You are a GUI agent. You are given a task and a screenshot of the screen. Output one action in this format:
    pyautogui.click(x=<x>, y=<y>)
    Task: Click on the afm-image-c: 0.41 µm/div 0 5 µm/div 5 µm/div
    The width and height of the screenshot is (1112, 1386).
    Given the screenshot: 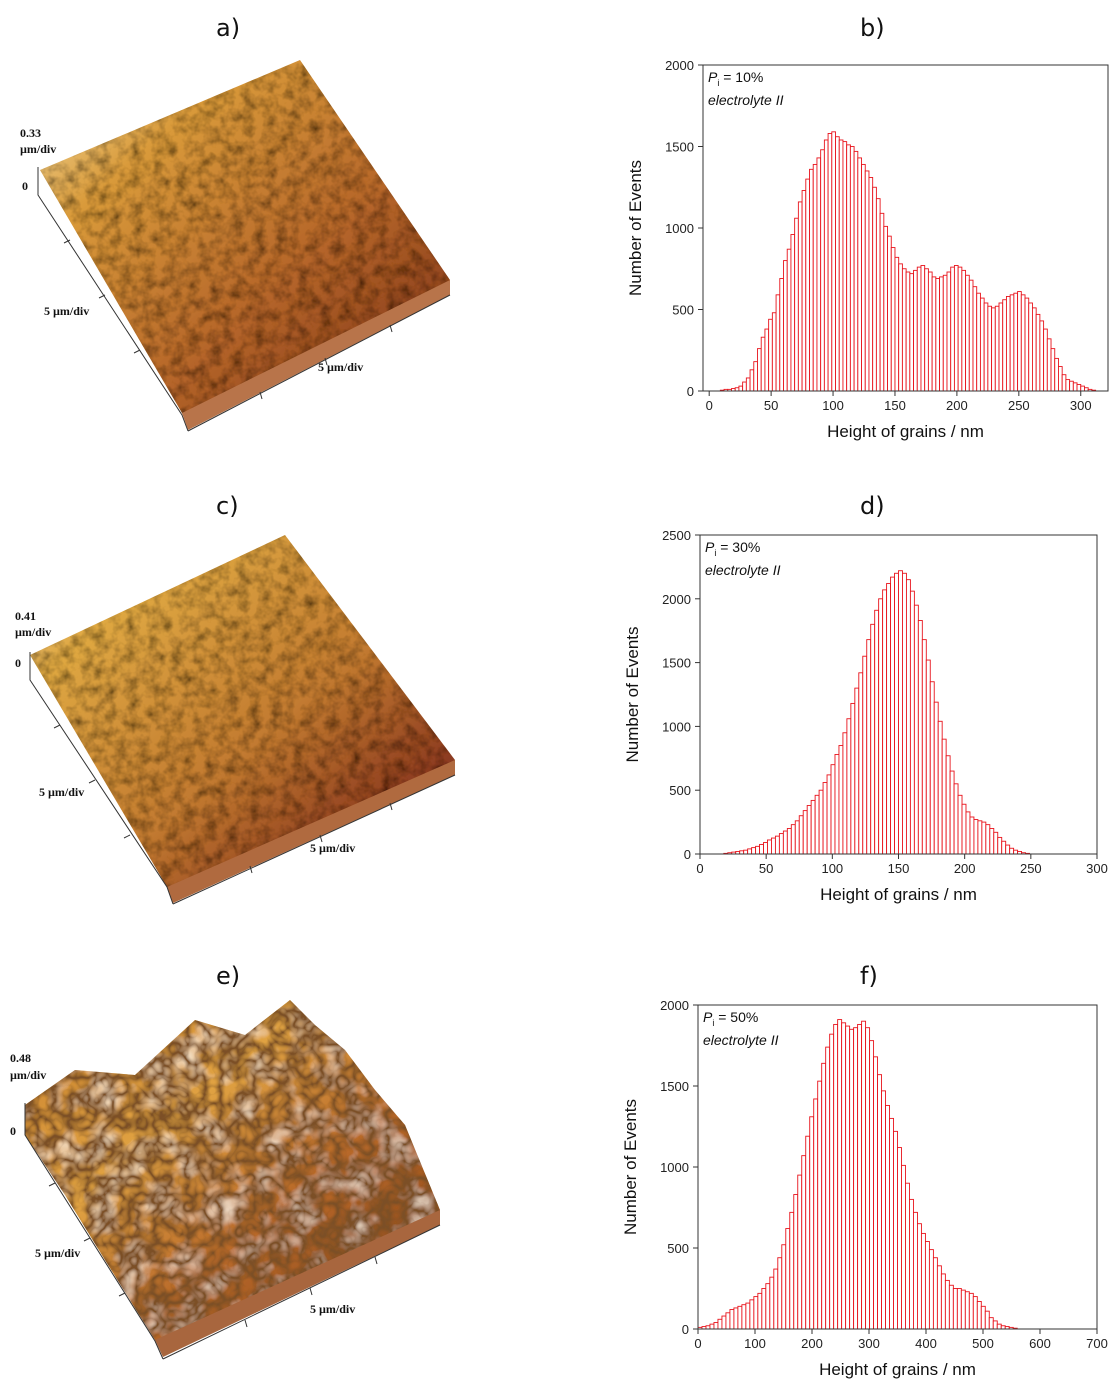 What is the action you would take?
    pyautogui.click(x=235, y=720)
    